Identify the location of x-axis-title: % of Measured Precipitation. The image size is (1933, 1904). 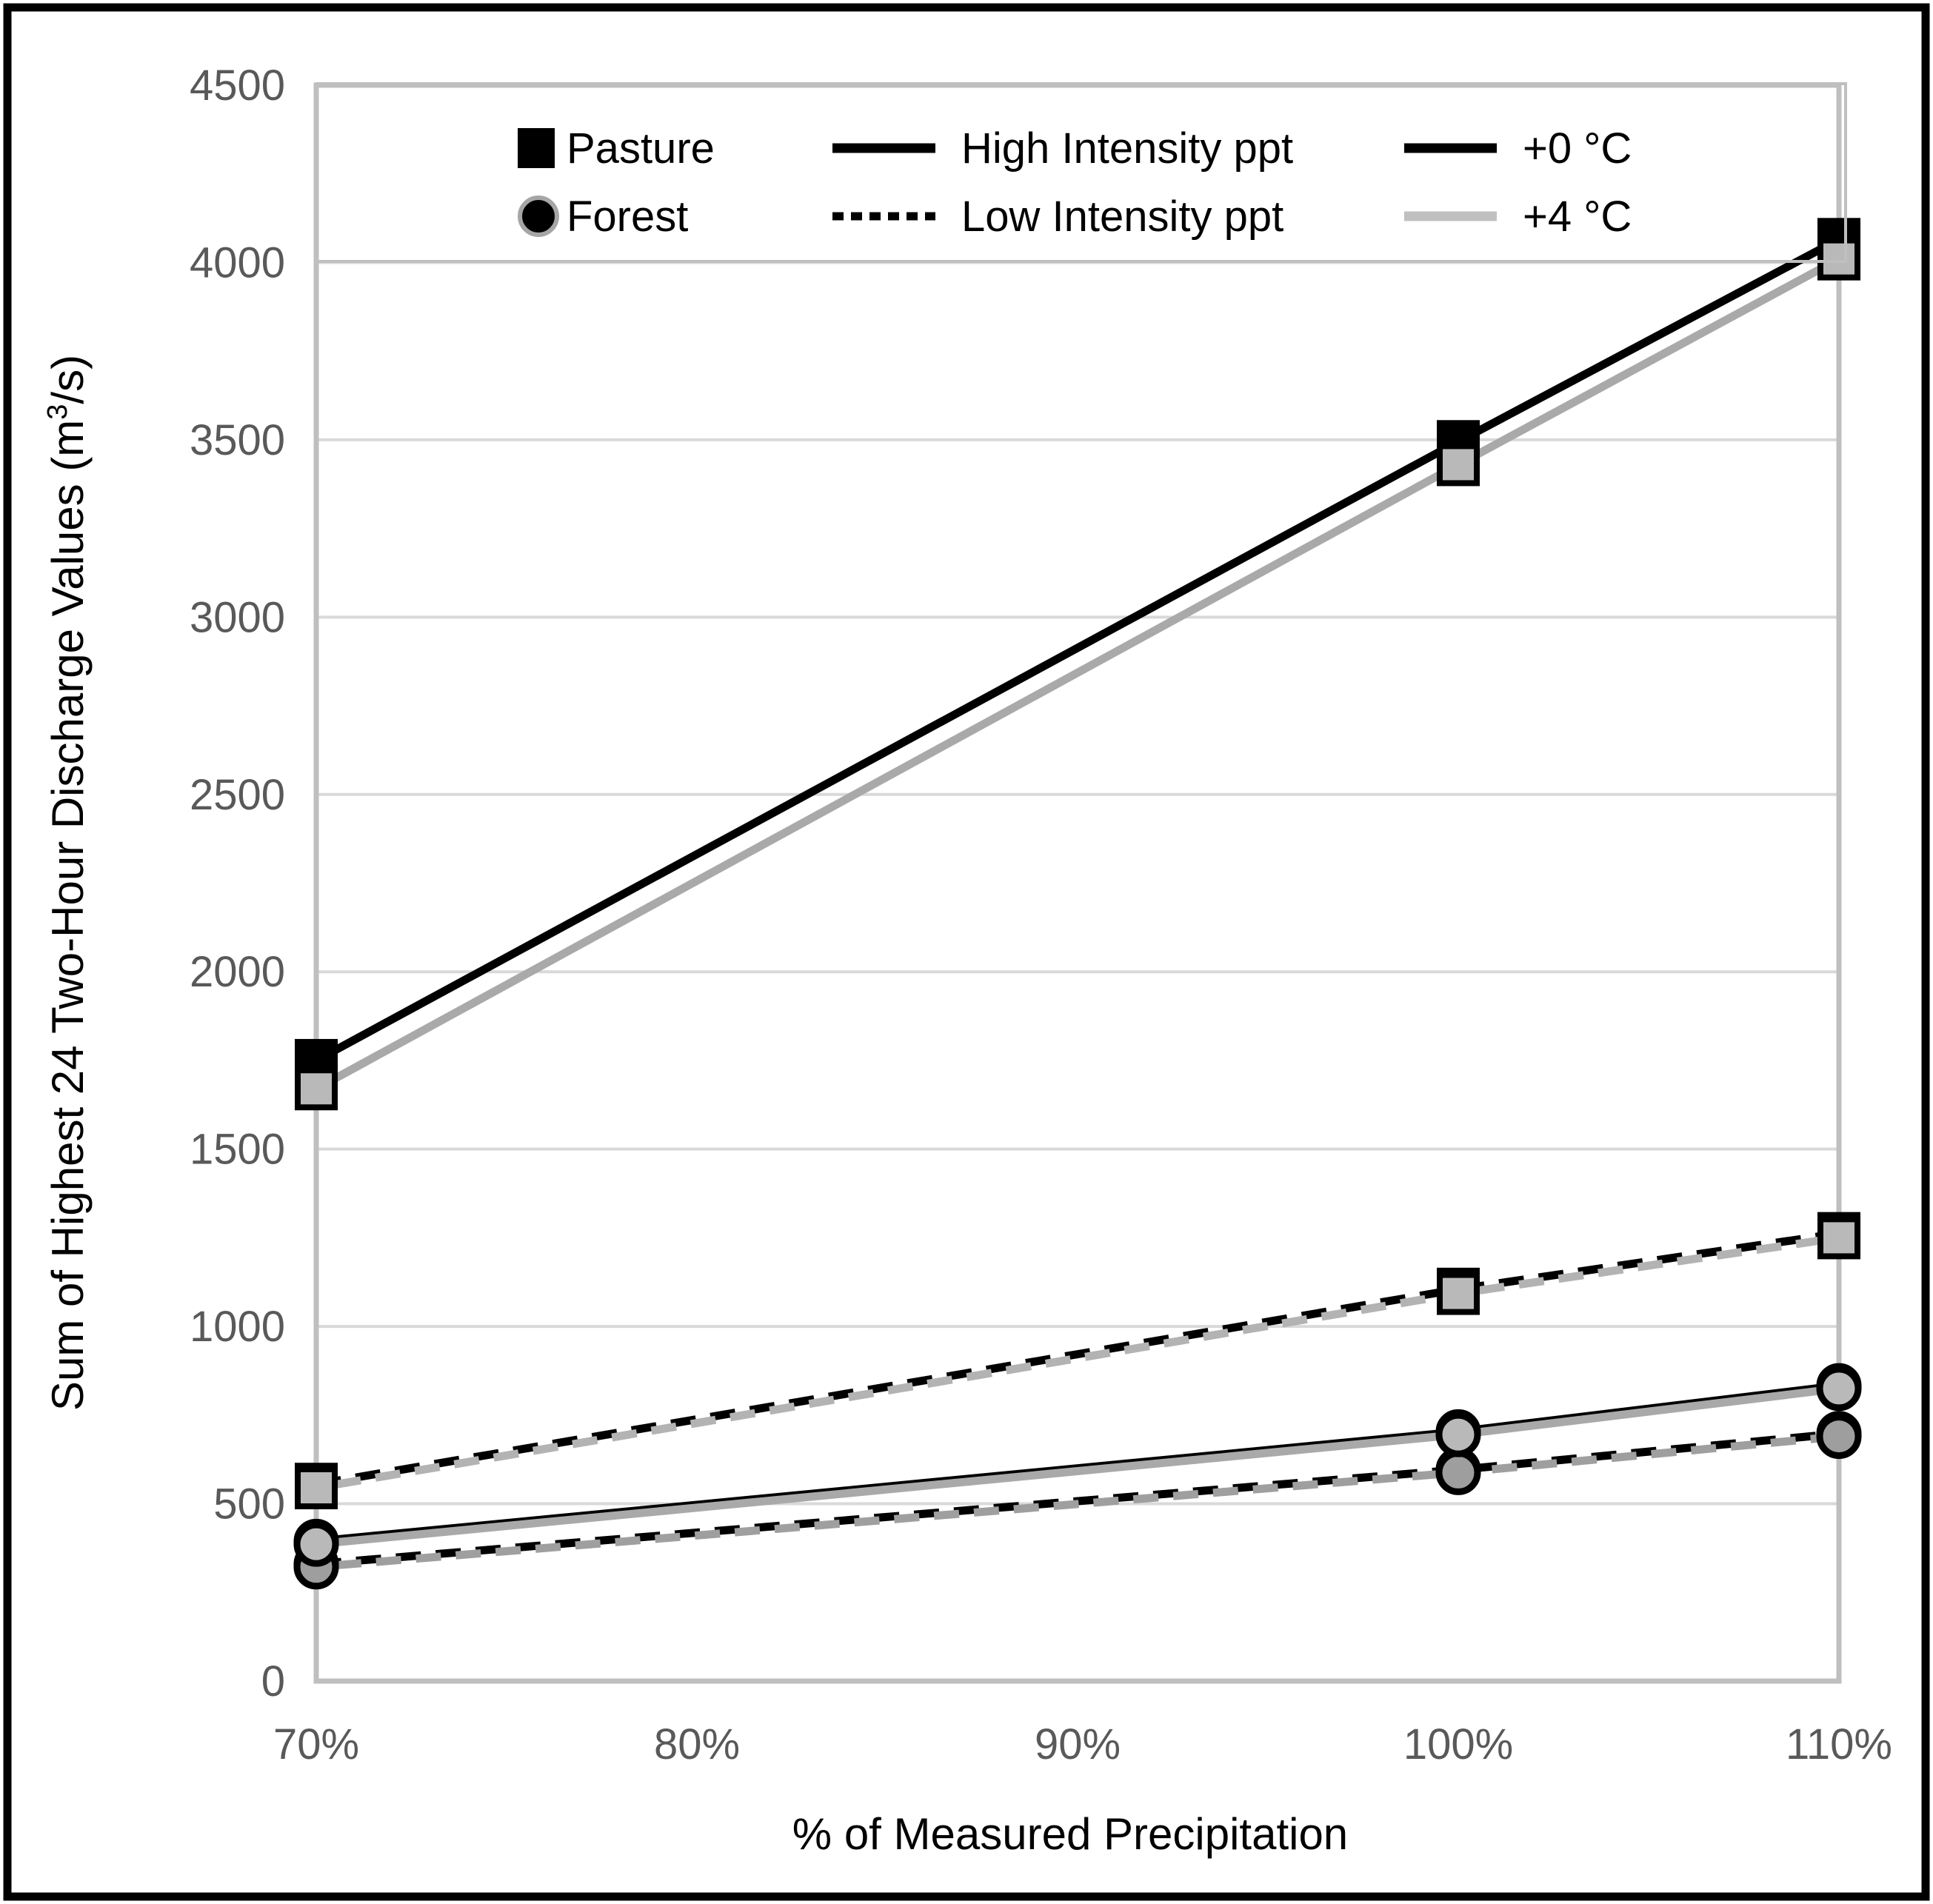
(1070, 1834).